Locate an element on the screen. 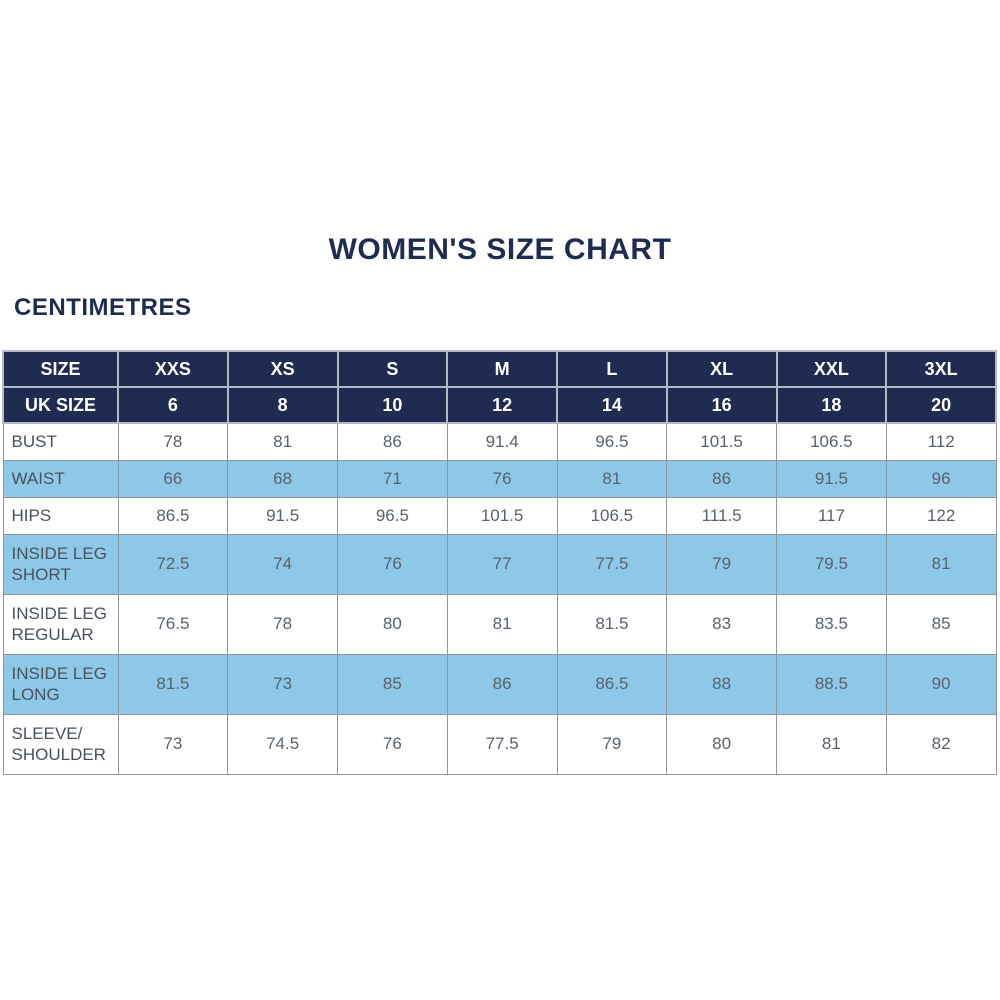 Image resolution: width=1000 pixels, height=1000 pixels. uk-size-header-label: UK SIZE is located at coordinates (60, 405).